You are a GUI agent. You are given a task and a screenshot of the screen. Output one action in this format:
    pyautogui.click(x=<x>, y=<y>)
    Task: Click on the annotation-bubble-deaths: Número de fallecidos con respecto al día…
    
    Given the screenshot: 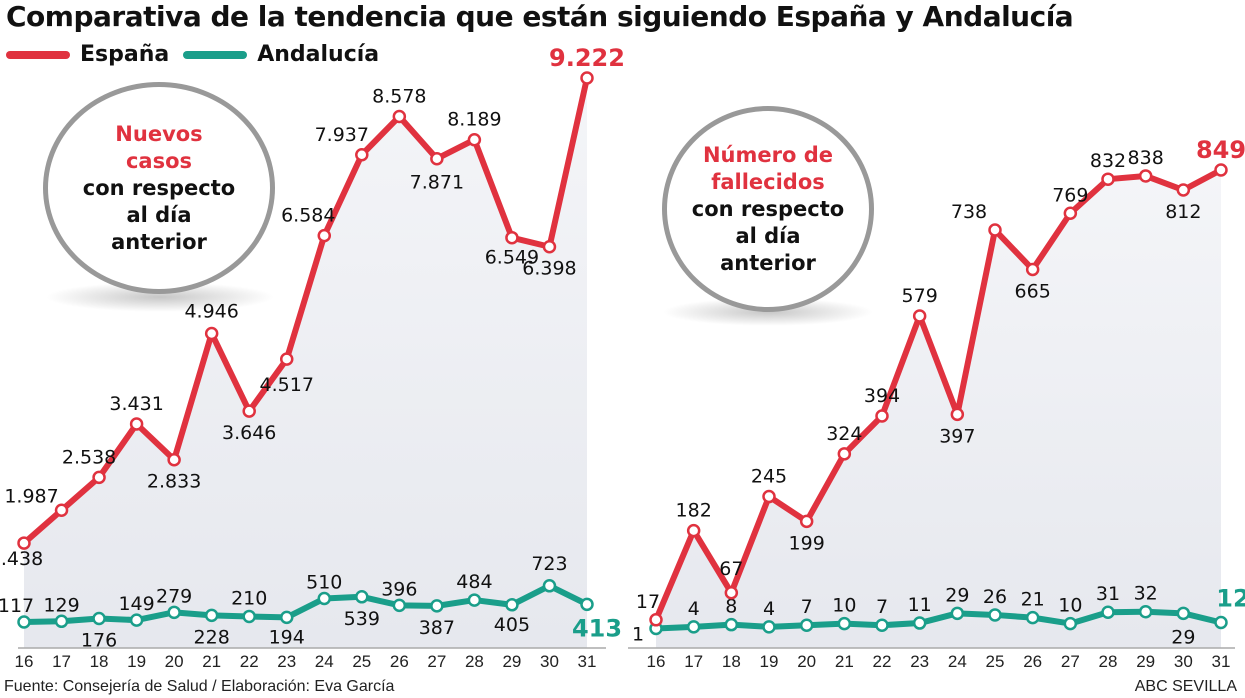 What is the action you would take?
    pyautogui.click(x=768, y=209)
    